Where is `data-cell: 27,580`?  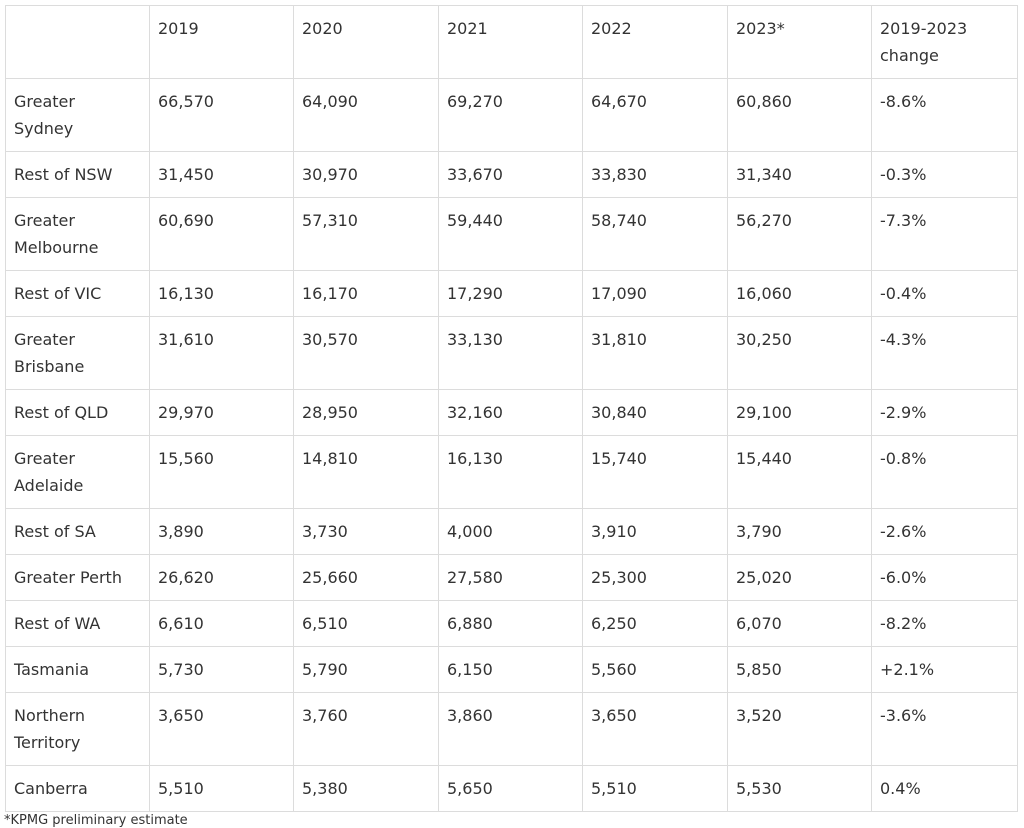 data-cell: 27,580 is located at coordinates (510, 577).